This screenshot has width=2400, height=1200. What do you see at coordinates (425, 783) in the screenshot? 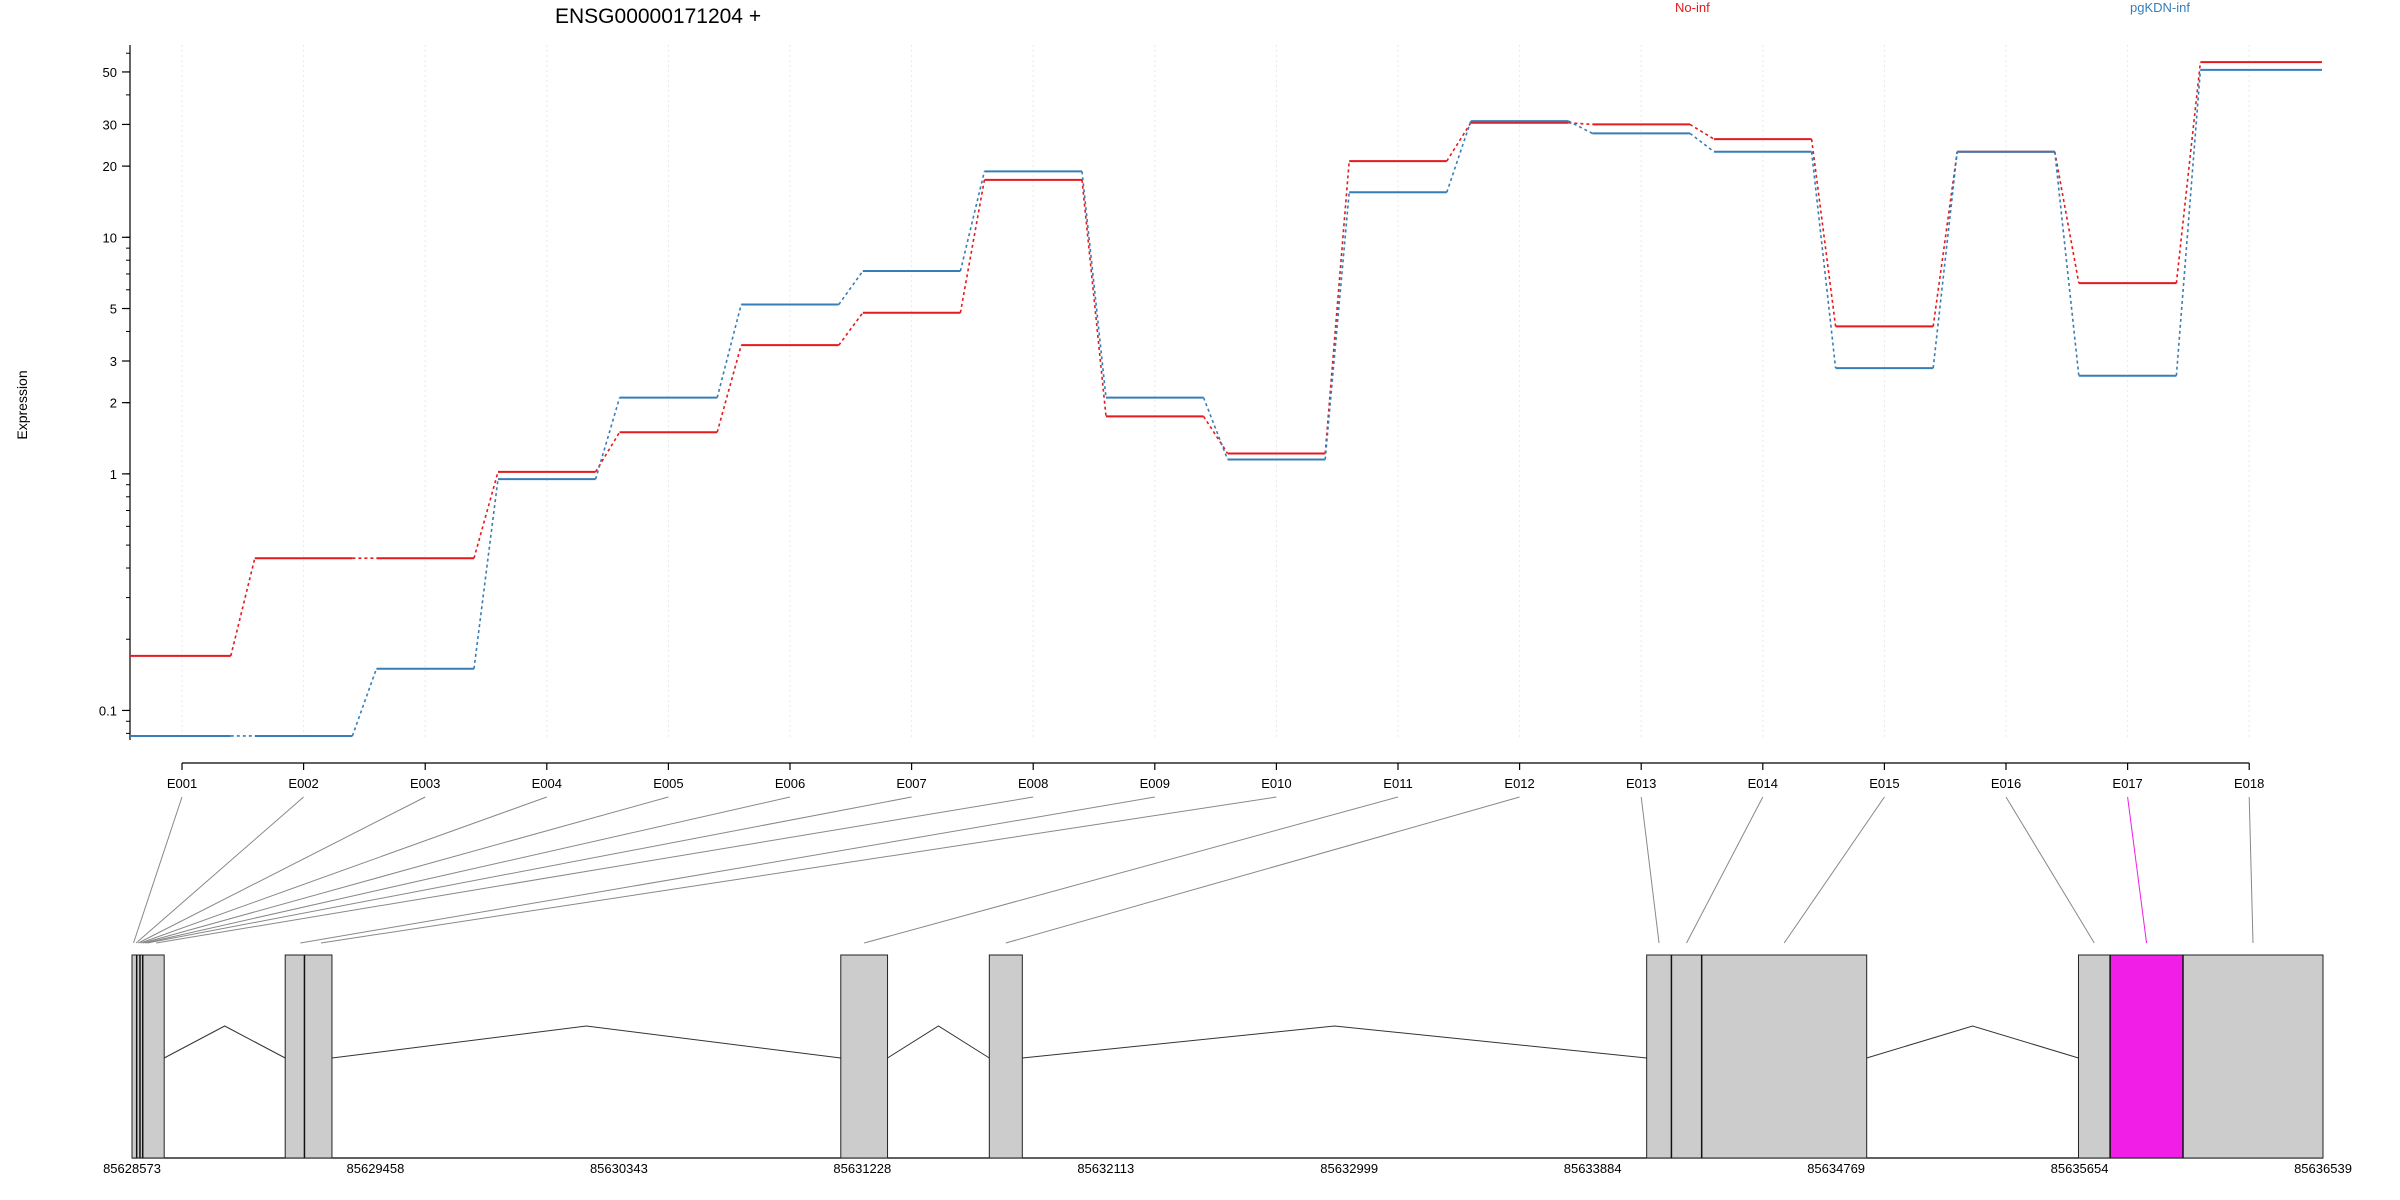
I see `x-tick-label: E003` at bounding box center [425, 783].